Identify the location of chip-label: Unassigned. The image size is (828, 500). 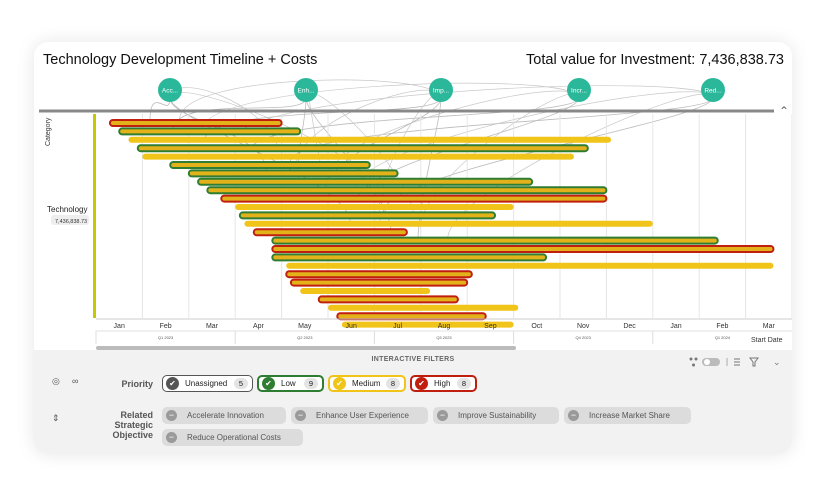
(206, 383).